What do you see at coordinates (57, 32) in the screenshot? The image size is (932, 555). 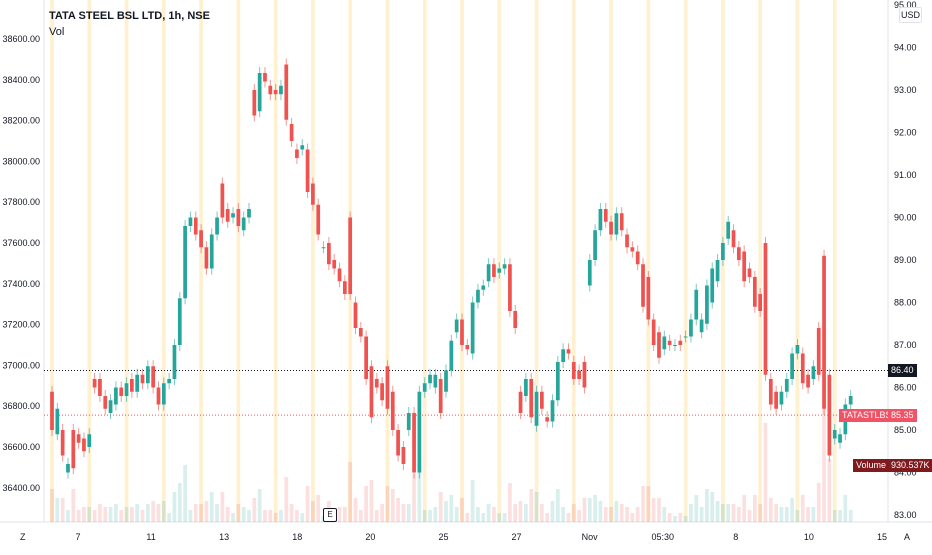 I see `volume-indicator-label: Vol` at bounding box center [57, 32].